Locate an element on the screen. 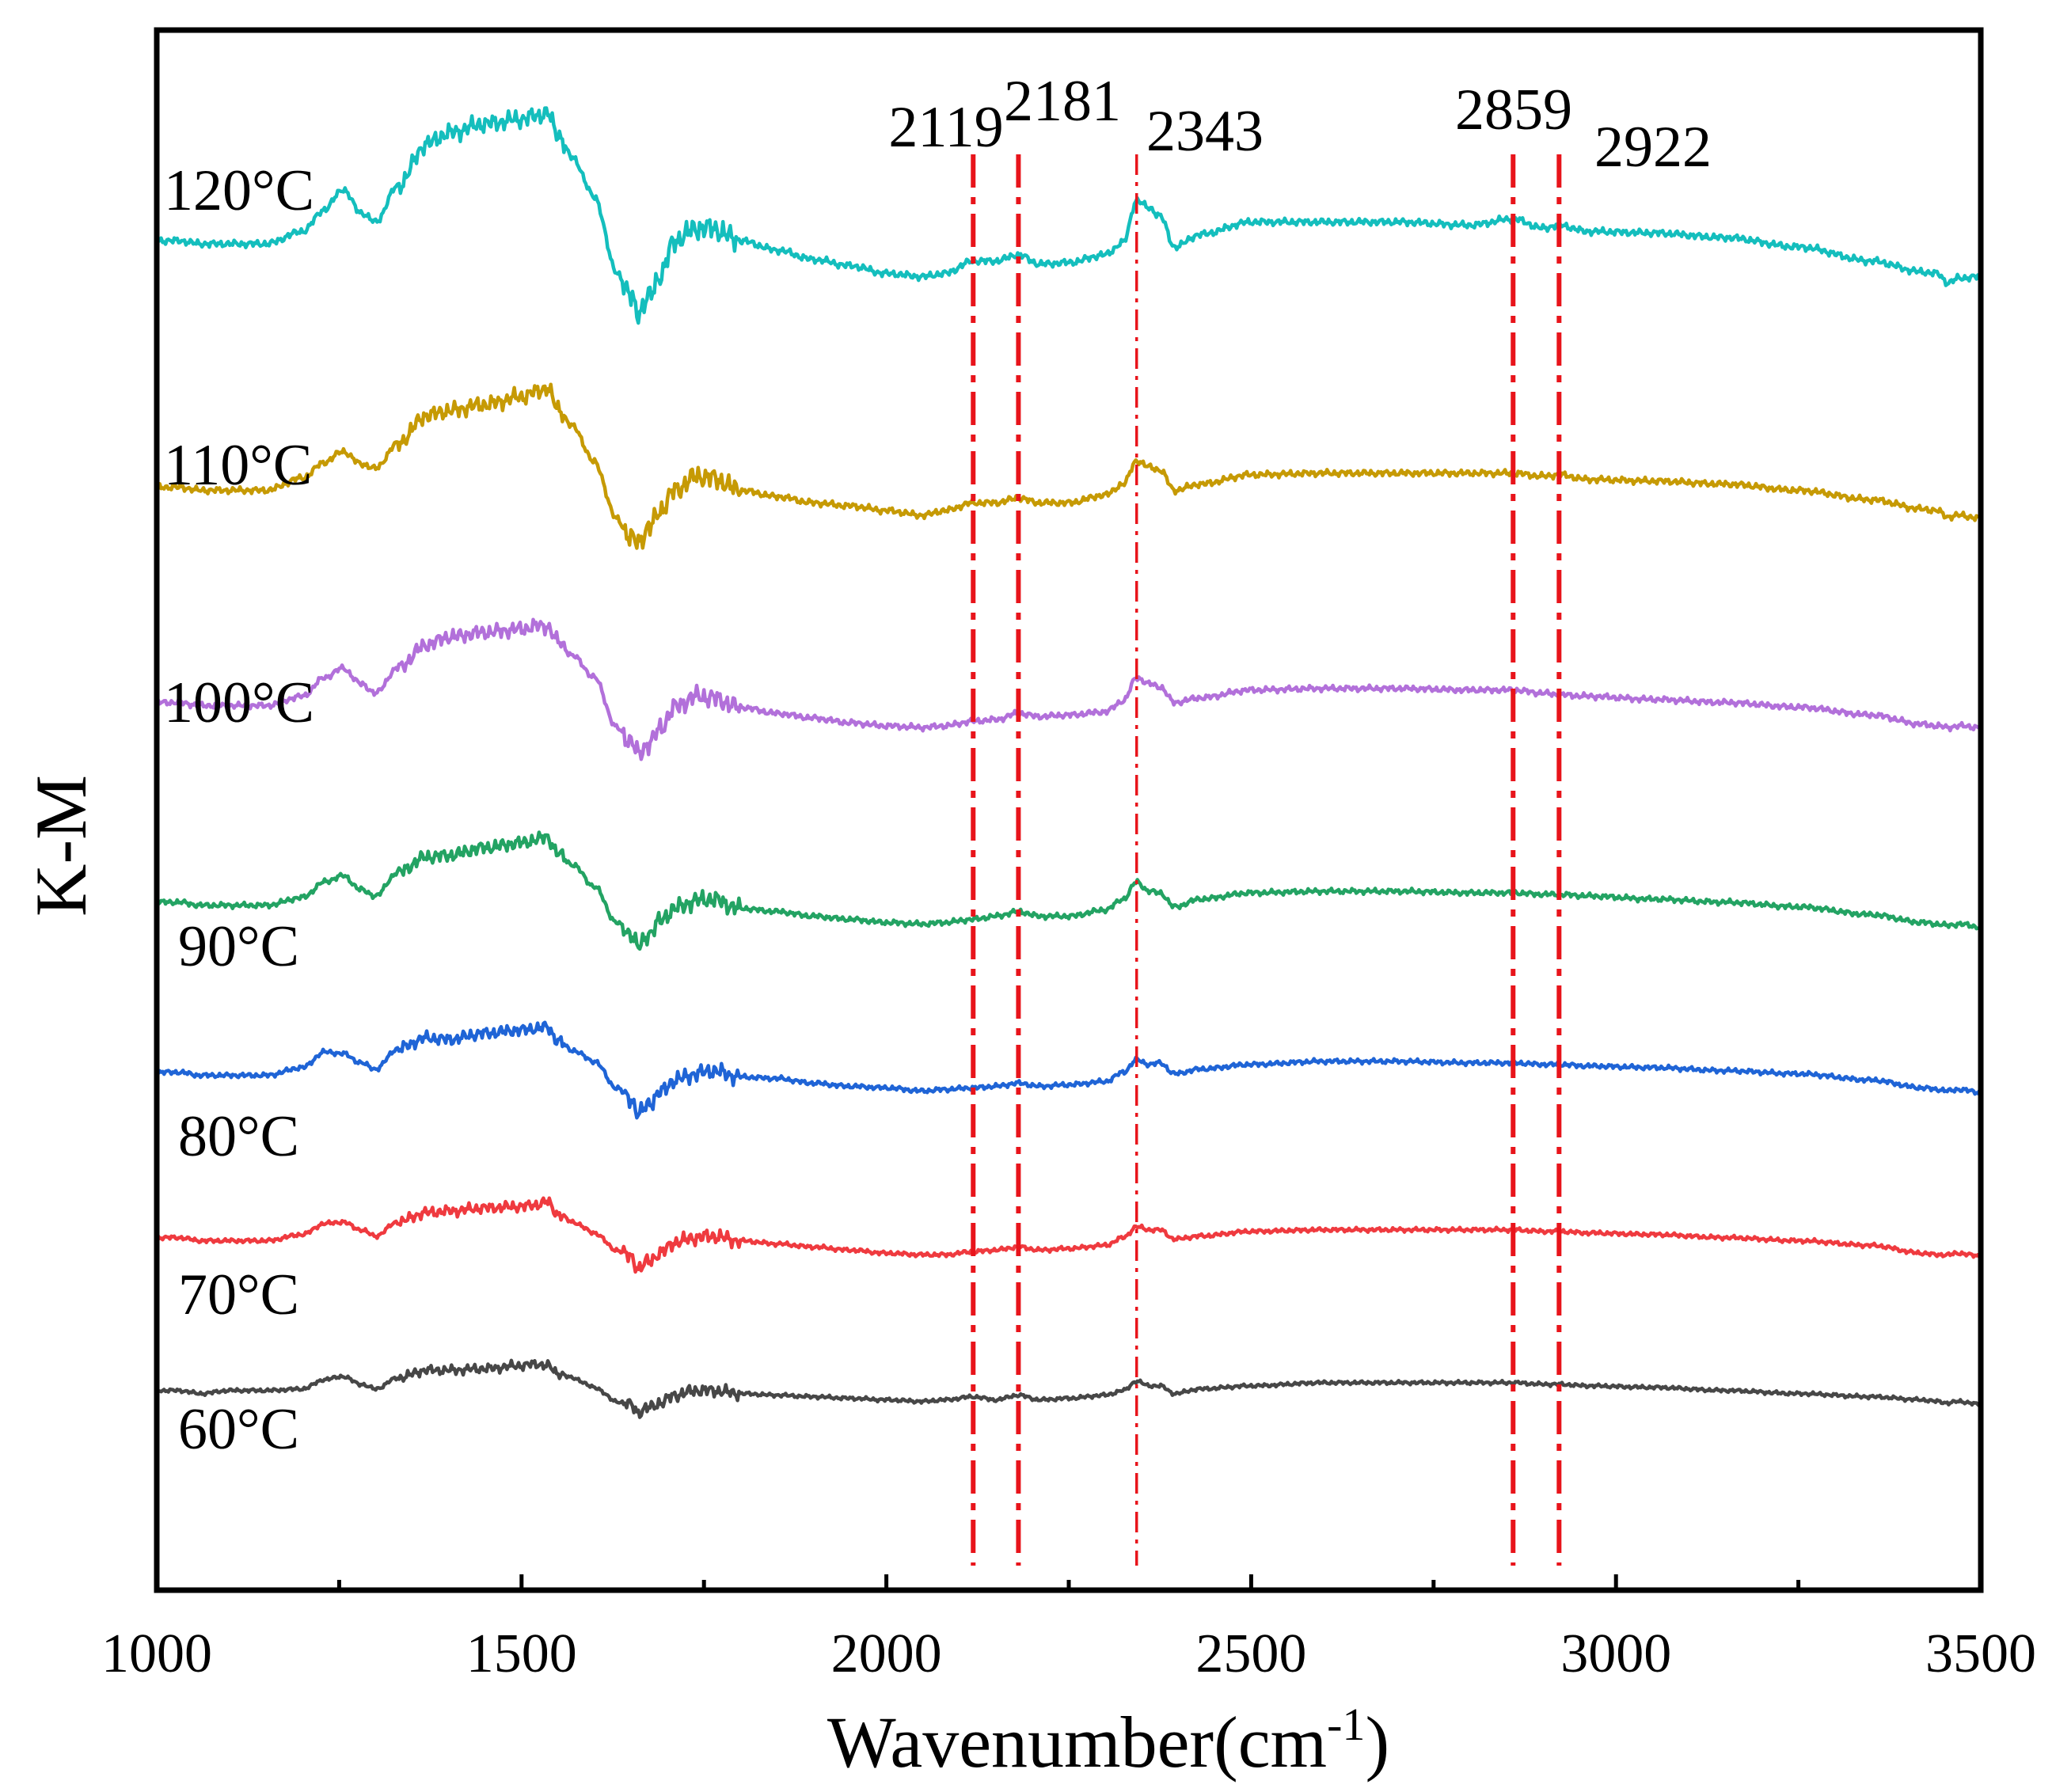 The width and height of the screenshot is (2056, 1792). series-label-110c: 110°C is located at coordinates (238, 465).